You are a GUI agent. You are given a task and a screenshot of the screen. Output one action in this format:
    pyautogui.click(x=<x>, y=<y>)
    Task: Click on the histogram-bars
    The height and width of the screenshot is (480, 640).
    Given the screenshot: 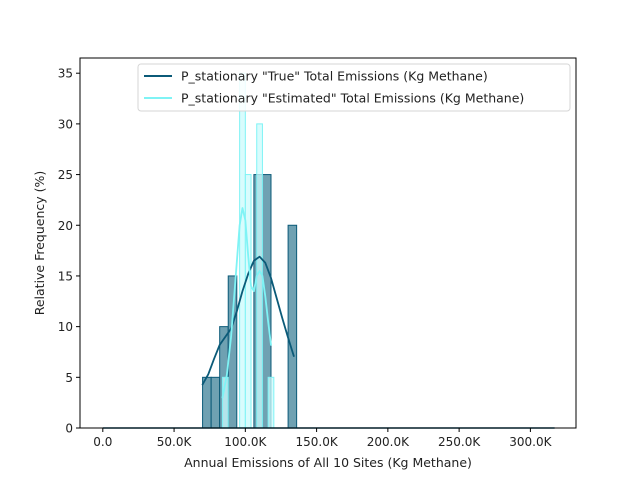 What is the action you would take?
    pyautogui.click(x=250, y=250)
    